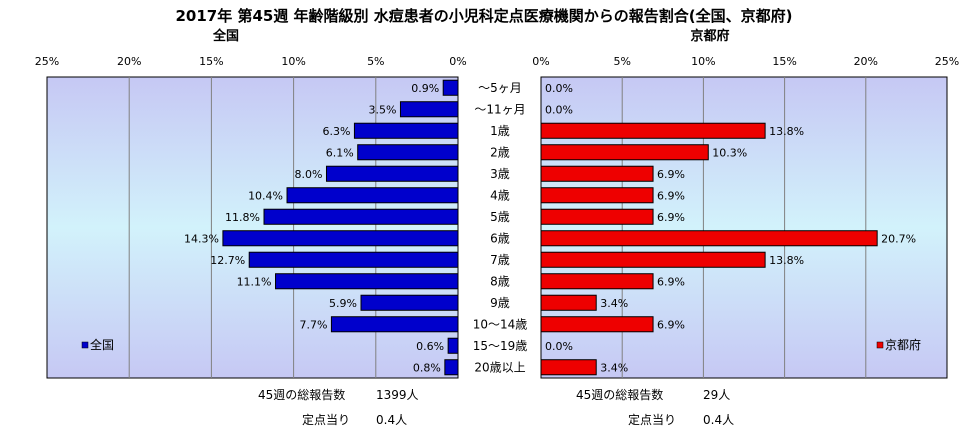 This screenshot has height=436, width=968. Describe the element at coordinates (375, 61) in the screenshot. I see `left-tick-label: 5%` at that location.